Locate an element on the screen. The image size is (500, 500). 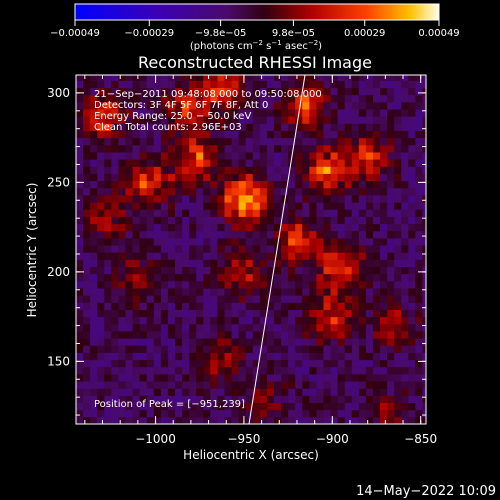
colorbar-tick-label: −0.00049 is located at coordinates (75, 33).